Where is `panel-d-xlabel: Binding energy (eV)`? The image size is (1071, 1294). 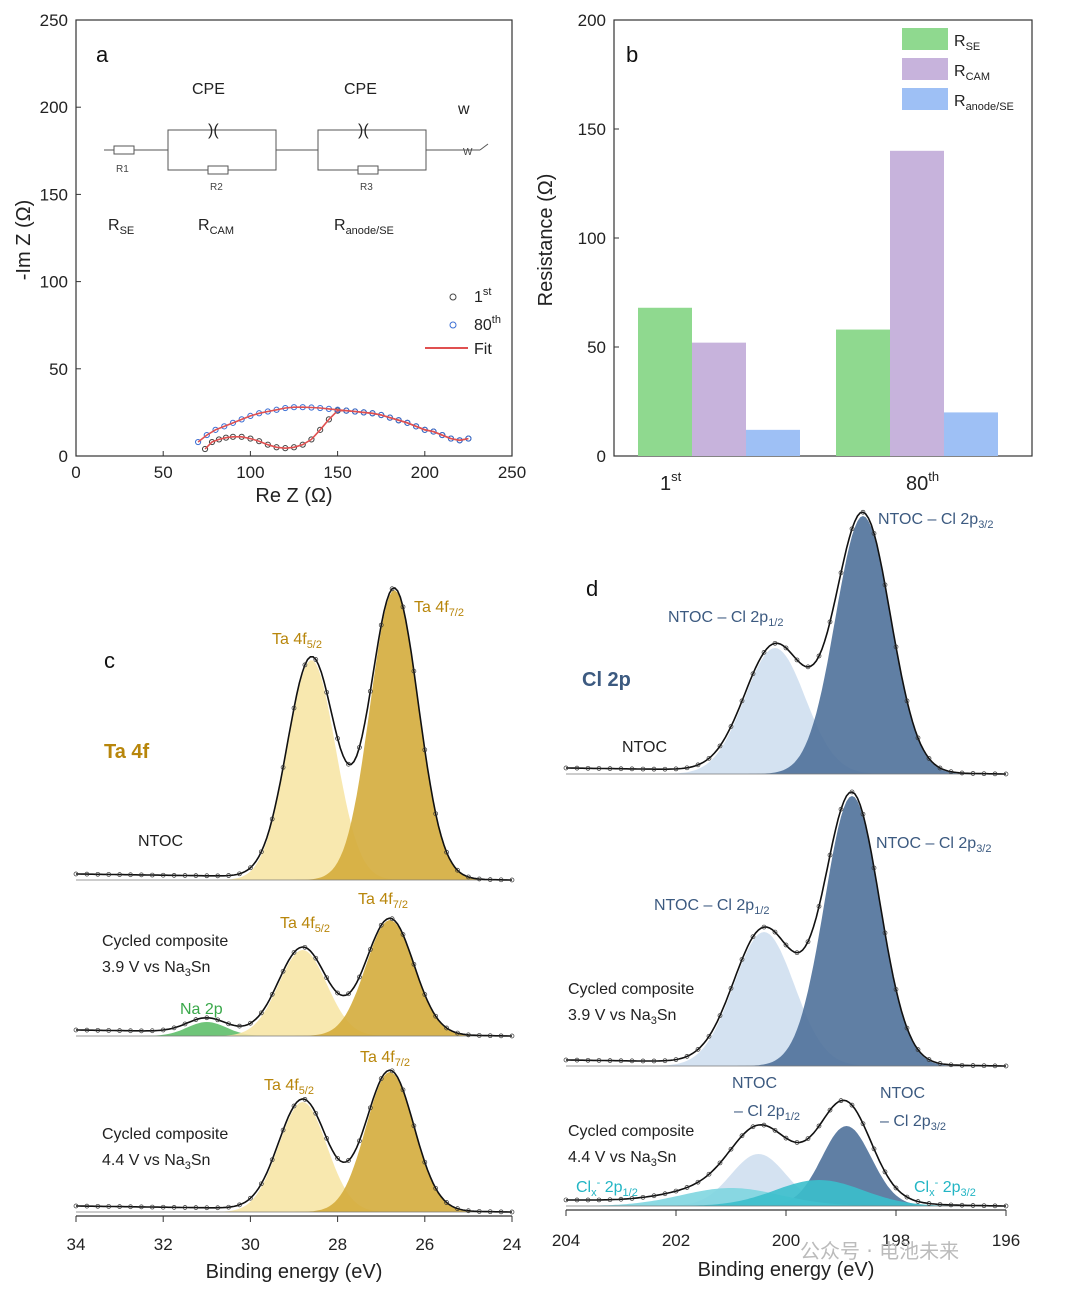 panel-d-xlabel: Binding energy (eV) is located at coordinates (786, 1270).